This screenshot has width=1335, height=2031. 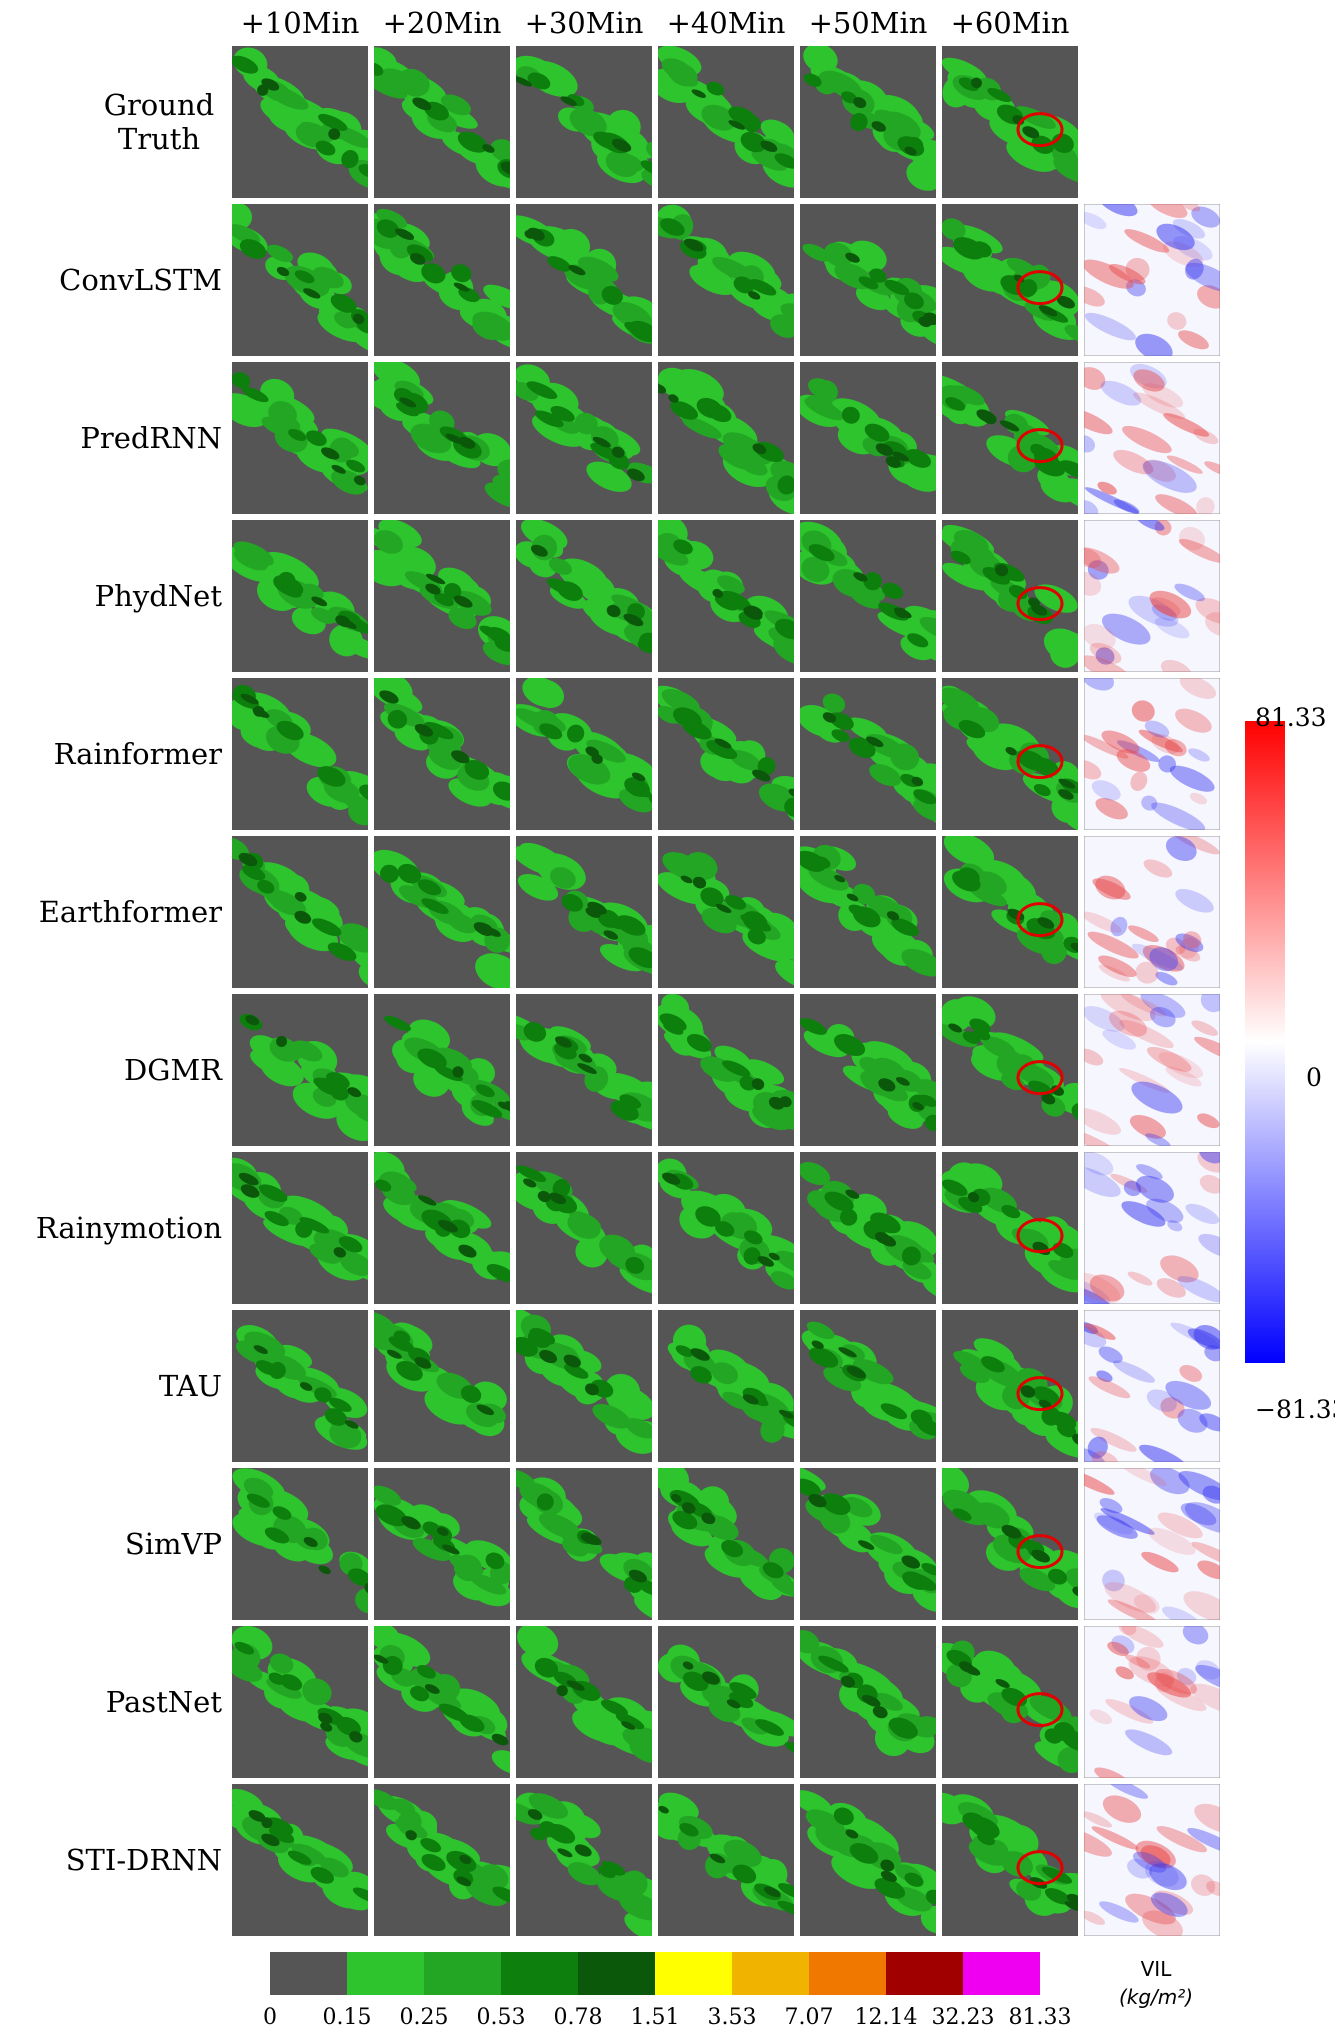 What do you see at coordinates (159, 122) in the screenshot?
I see `row-label: Ground Truth` at bounding box center [159, 122].